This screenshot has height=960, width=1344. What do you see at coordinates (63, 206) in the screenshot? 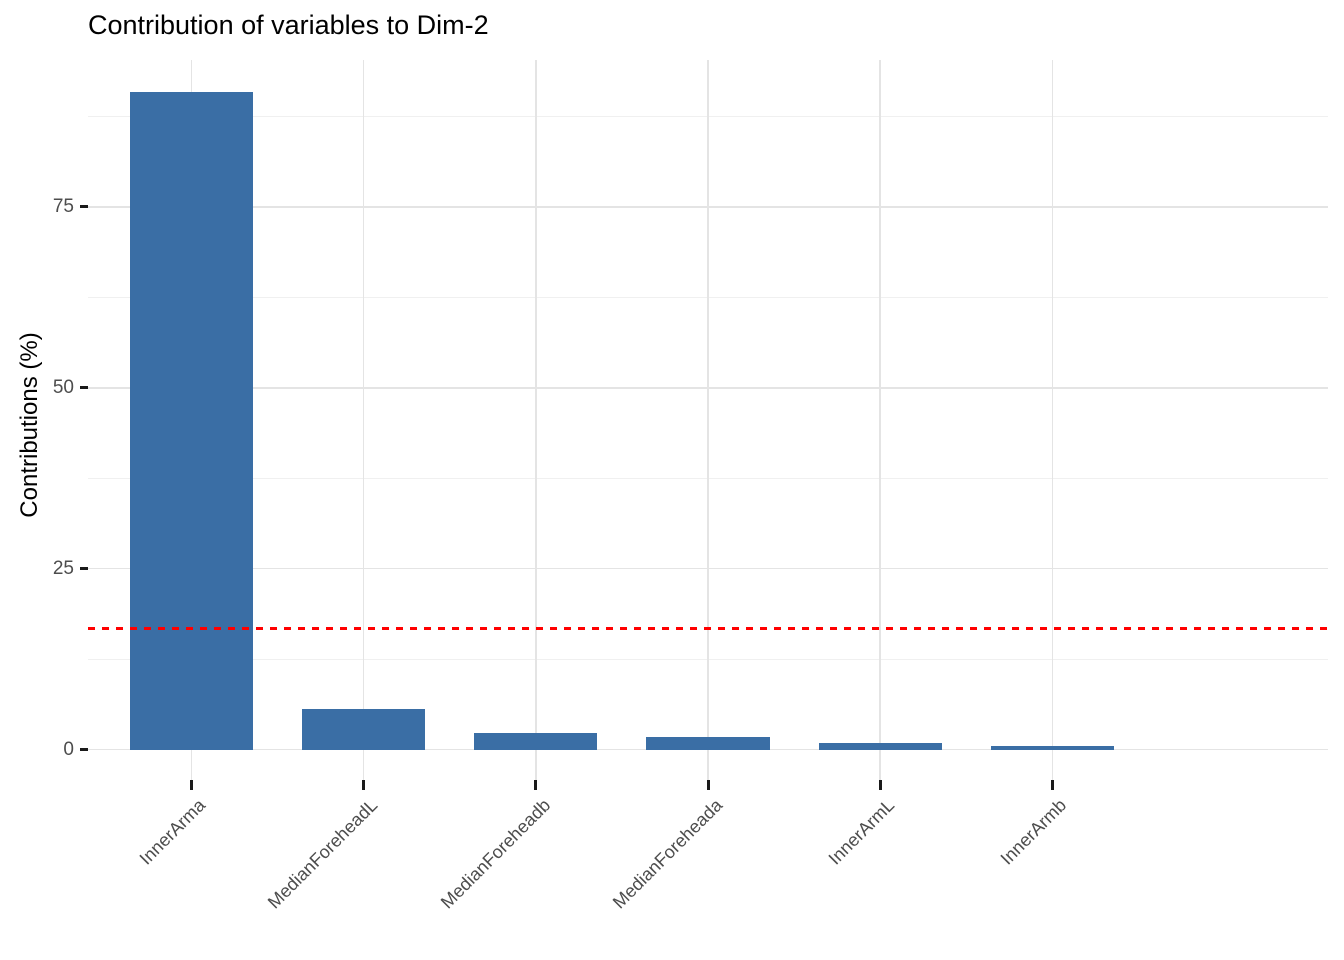
I see `y-tick-label: 75` at bounding box center [63, 206].